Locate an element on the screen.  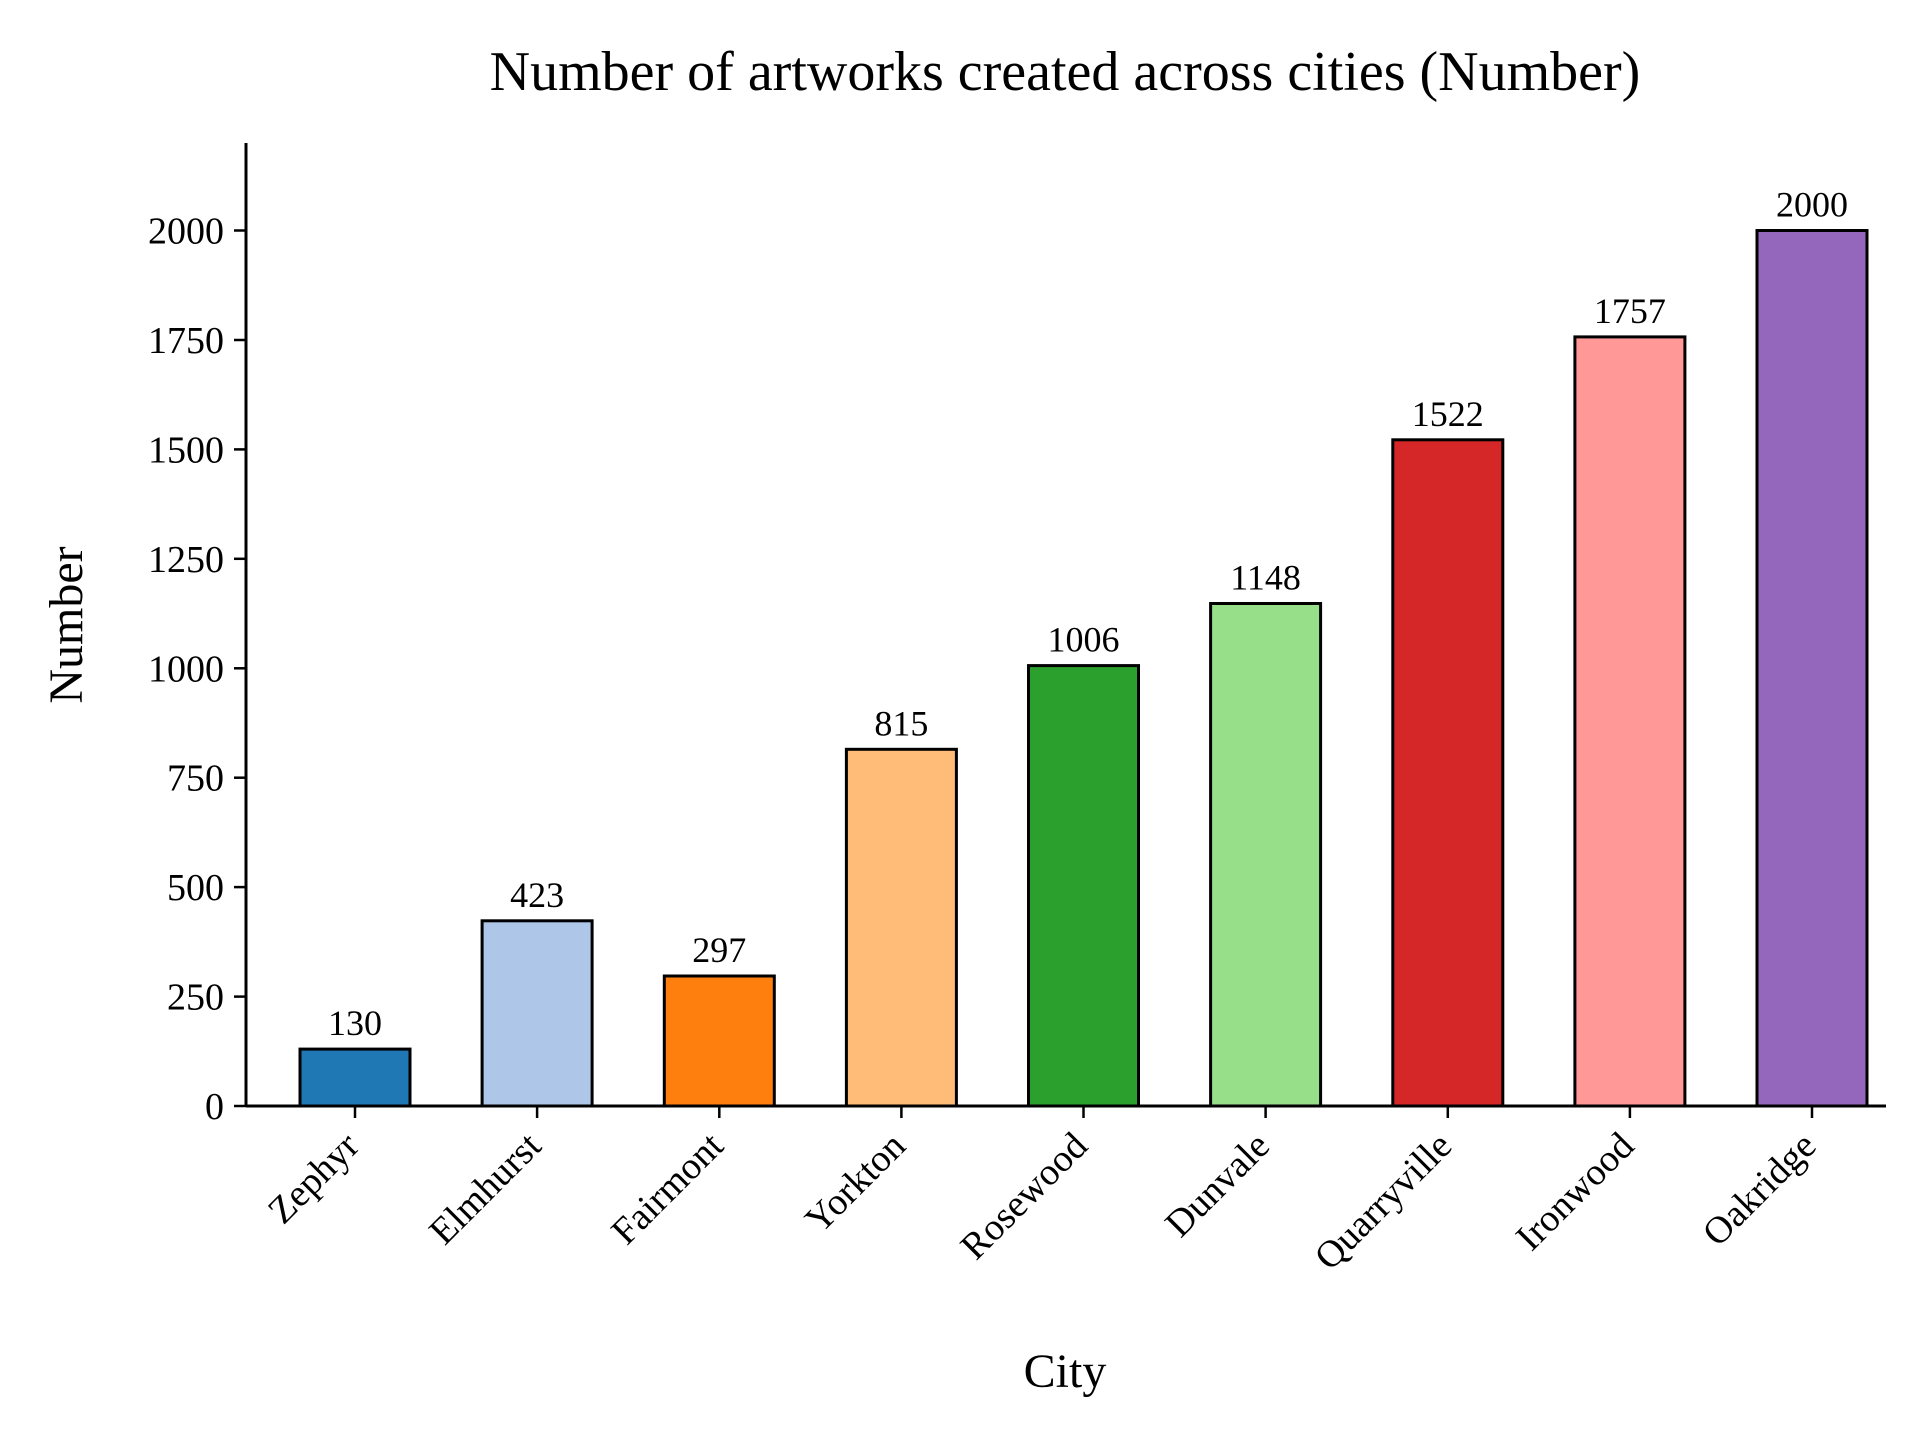
bar-oakridge is located at coordinates (1812, 668).